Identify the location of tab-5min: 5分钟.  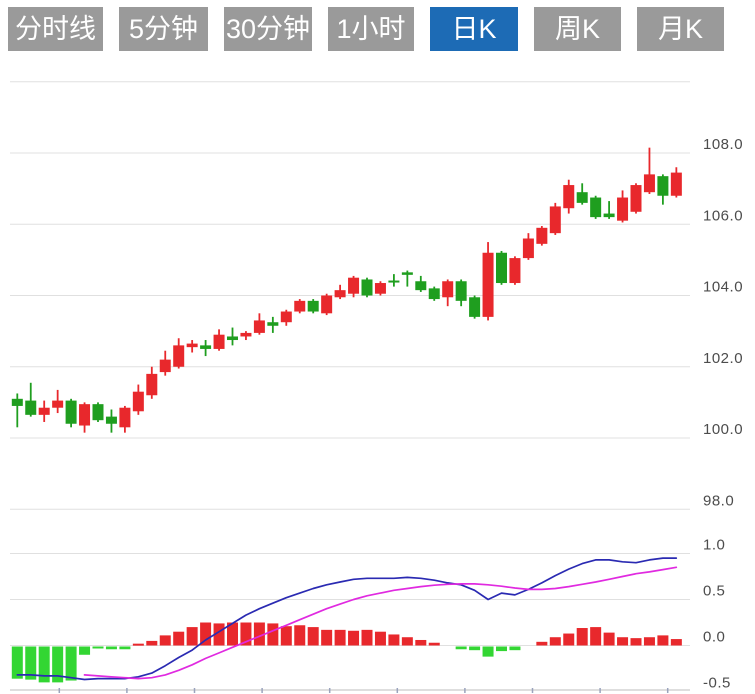
(163, 29).